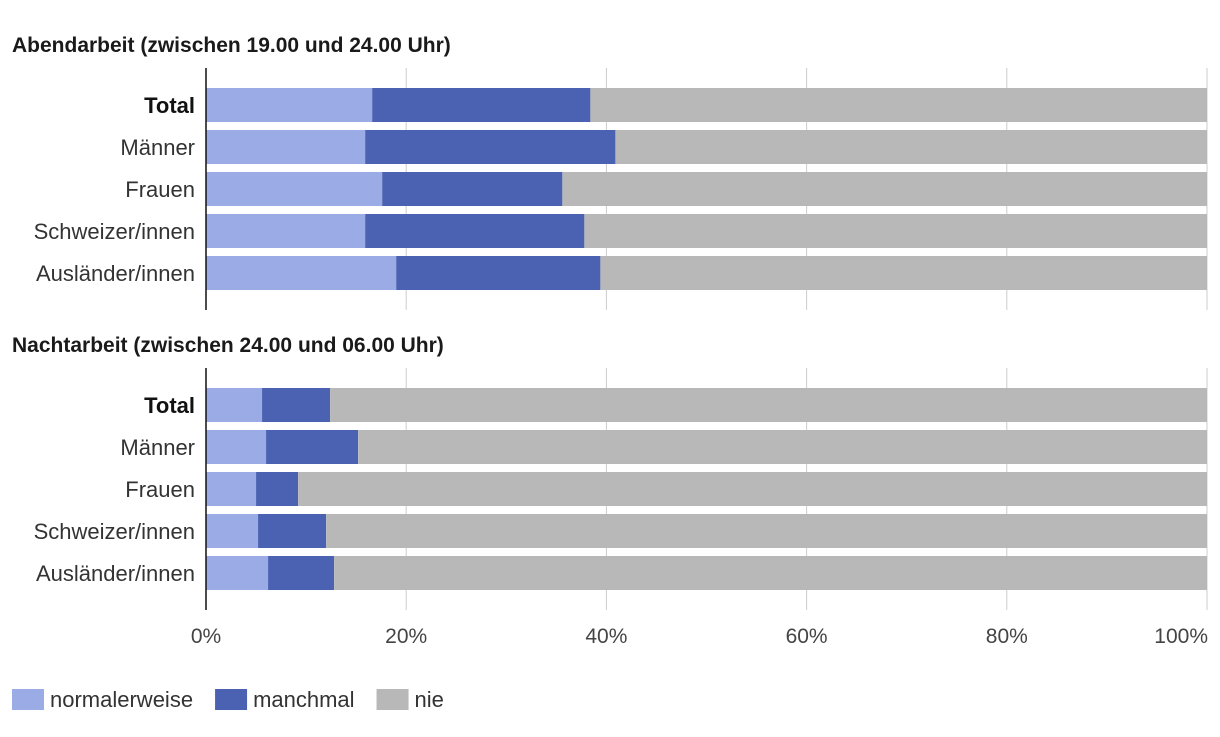  Describe the element at coordinates (206, 636) in the screenshot. I see `x-tick-label: 0%` at that location.